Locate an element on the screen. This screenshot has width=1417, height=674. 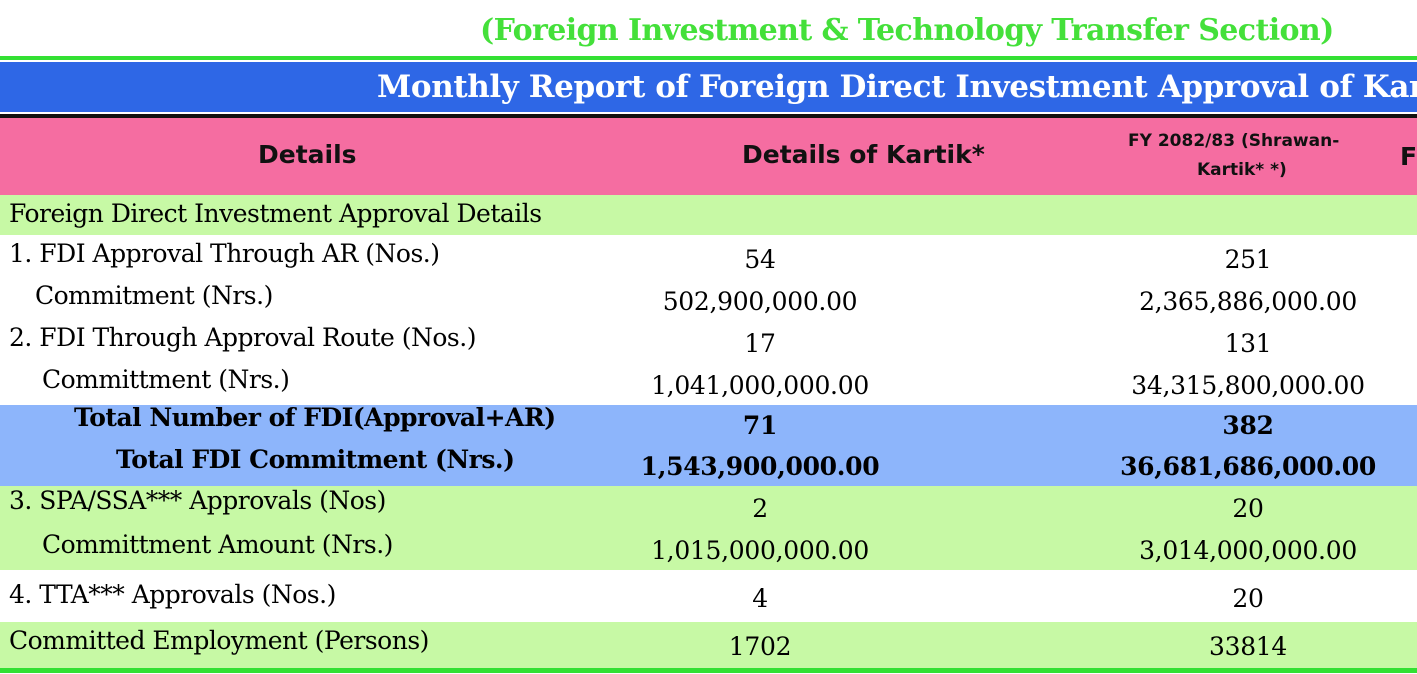
row-label: Total FDI Commitment (Nrs.) is located at coordinates (315, 459).